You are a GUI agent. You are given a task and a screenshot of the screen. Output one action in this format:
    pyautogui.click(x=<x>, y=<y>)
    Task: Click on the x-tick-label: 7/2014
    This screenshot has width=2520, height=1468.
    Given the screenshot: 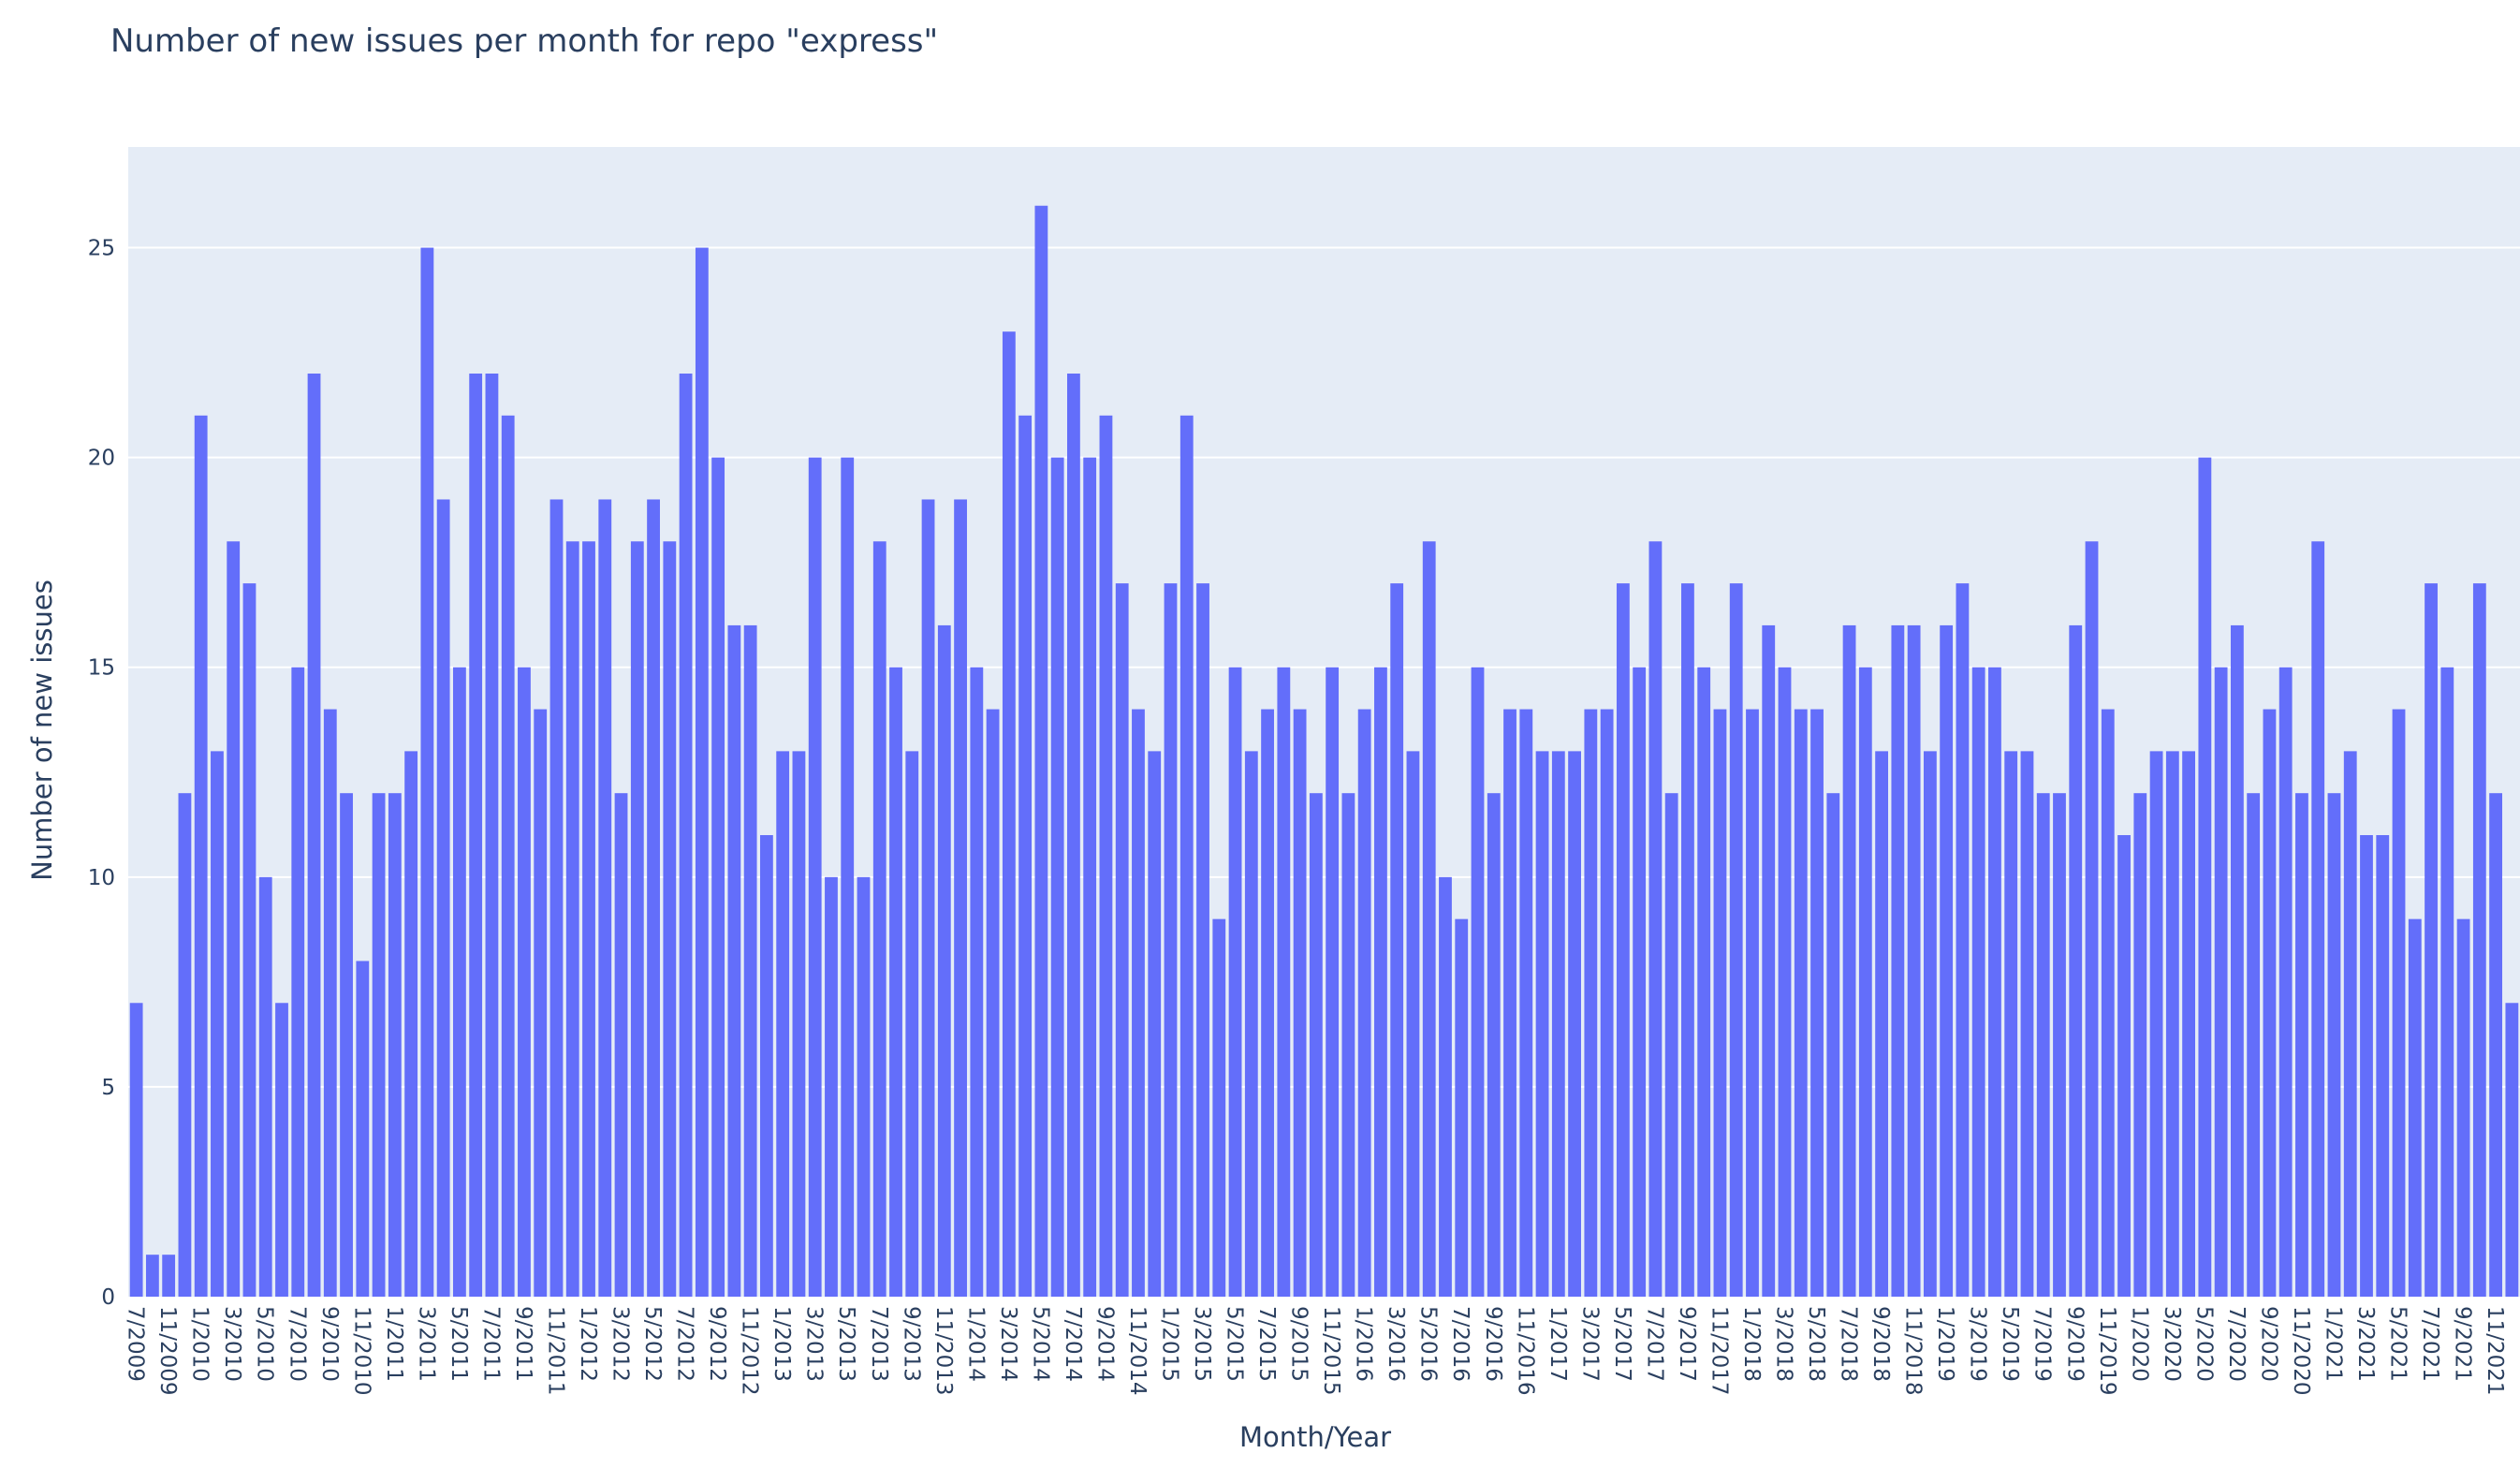 What is the action you would take?
    pyautogui.click(x=1073, y=1344)
    